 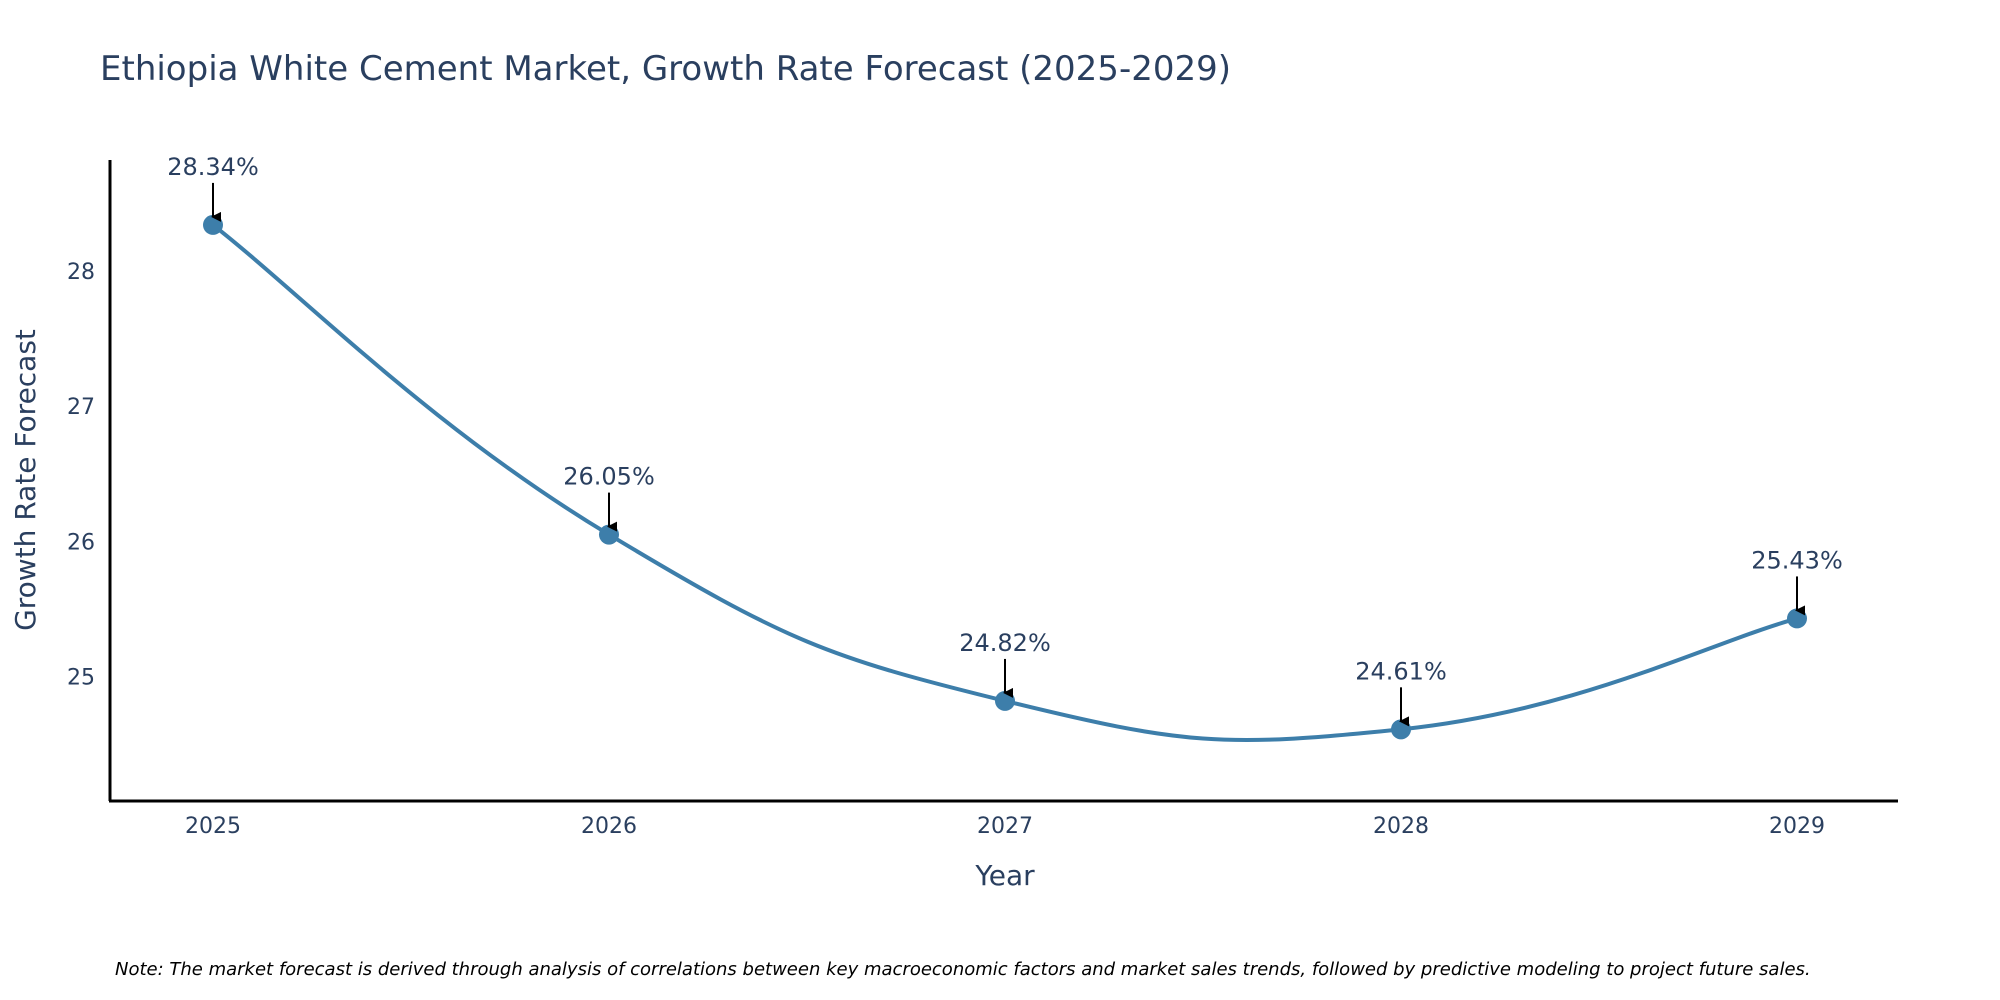 What do you see at coordinates (81, 407) in the screenshot?
I see `y-tick-label: 27` at bounding box center [81, 407].